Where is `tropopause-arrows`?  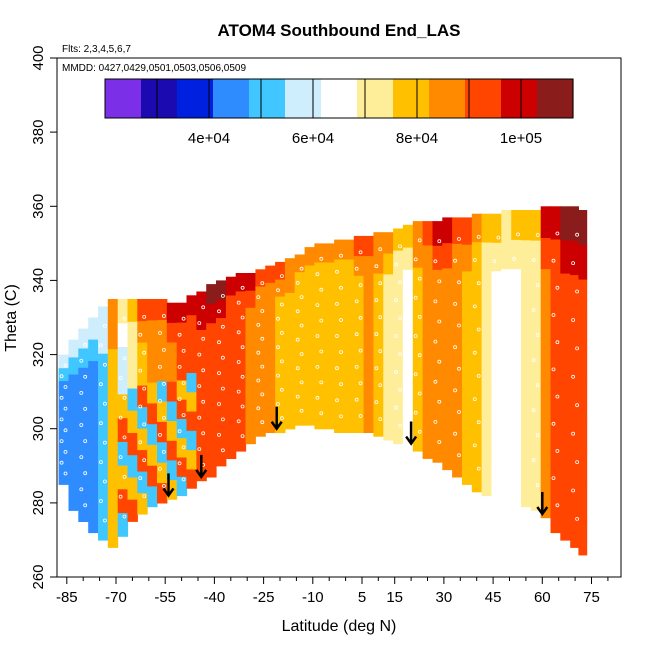 tropopause-arrows is located at coordinates (355, 461).